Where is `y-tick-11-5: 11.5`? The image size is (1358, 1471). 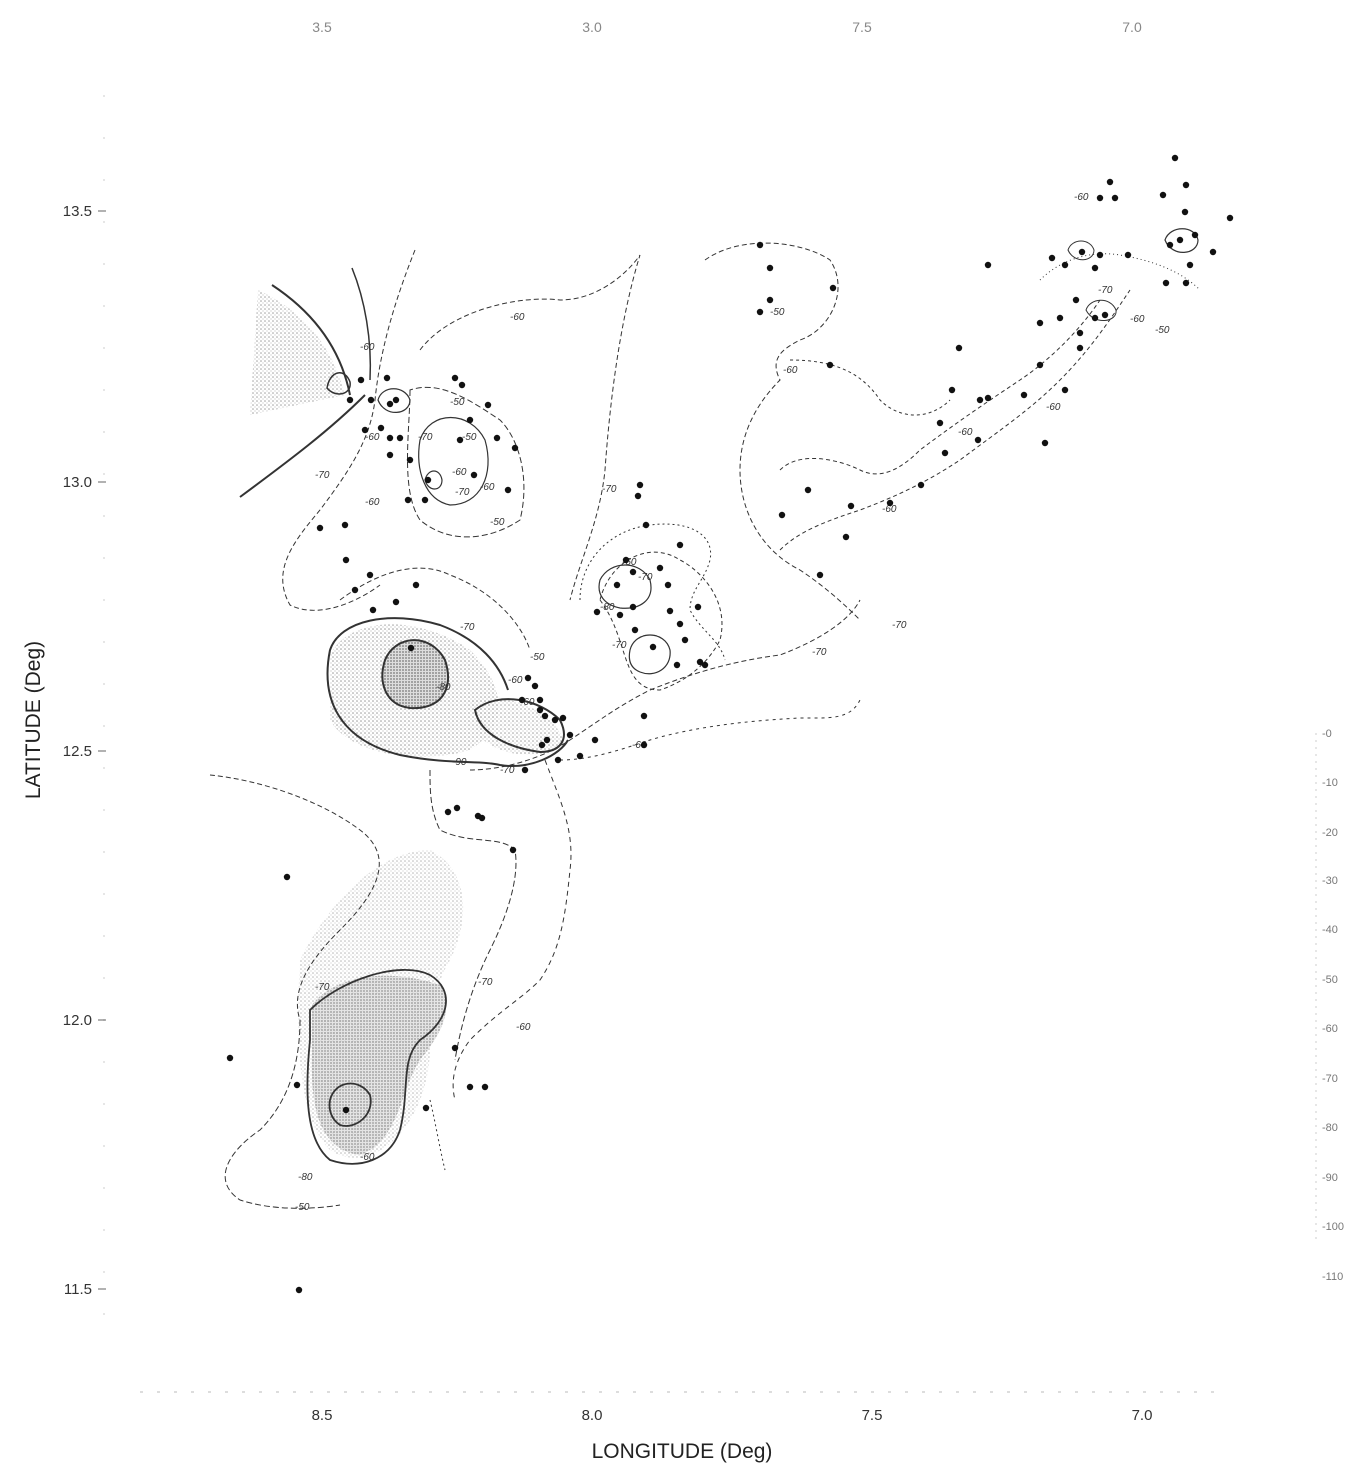 y-tick-11-5: 11.5 is located at coordinates (78, 1289).